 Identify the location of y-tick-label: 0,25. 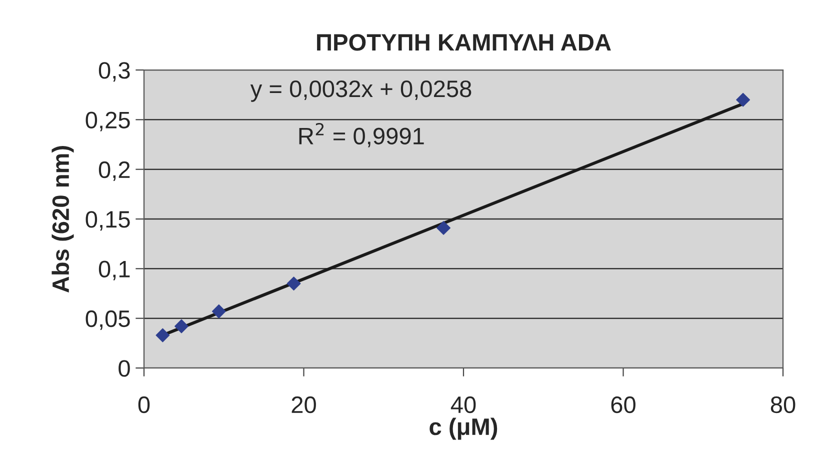
(108, 122).